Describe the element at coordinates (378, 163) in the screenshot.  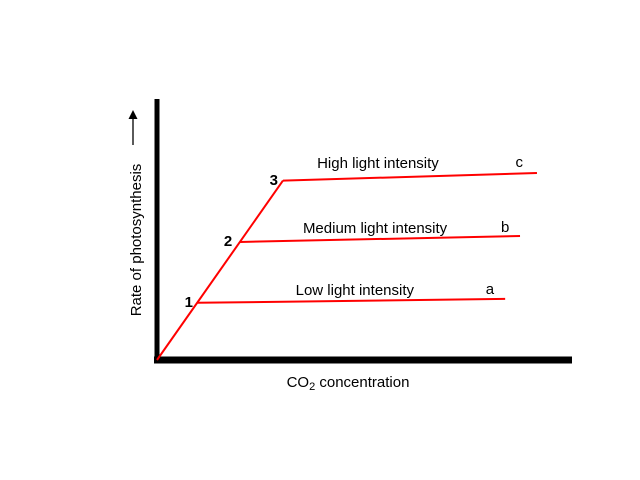
I see `series-label-high-light-intensity: High light intensity` at that location.